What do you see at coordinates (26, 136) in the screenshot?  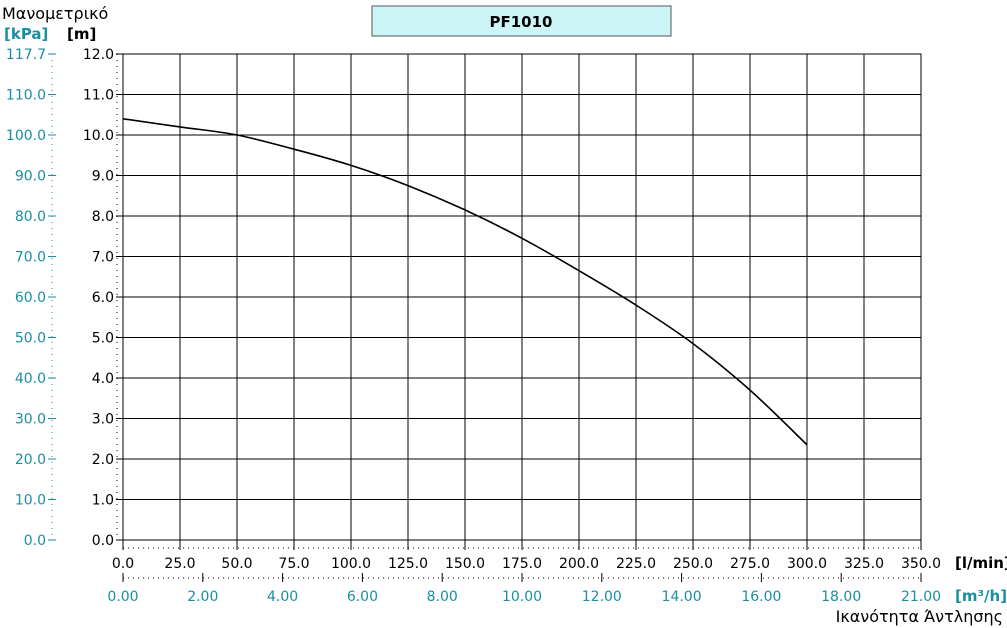 I see `y-tick-label-kpa: 100.0` at bounding box center [26, 136].